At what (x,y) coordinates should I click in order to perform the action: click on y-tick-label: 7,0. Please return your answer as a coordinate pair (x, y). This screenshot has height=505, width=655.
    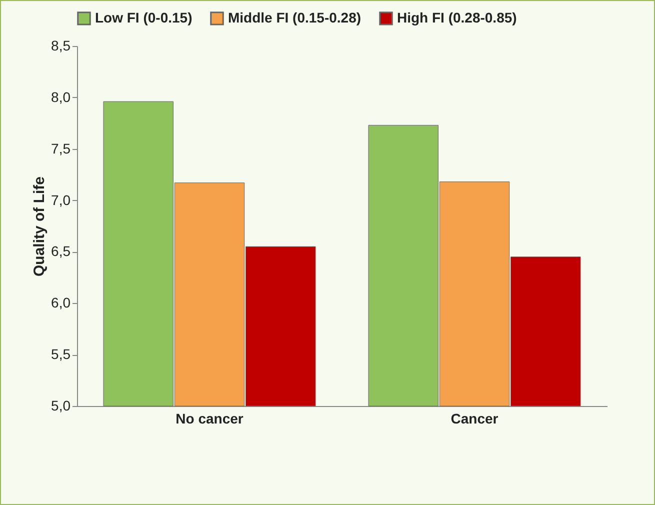
    Looking at the image, I should click on (61, 200).